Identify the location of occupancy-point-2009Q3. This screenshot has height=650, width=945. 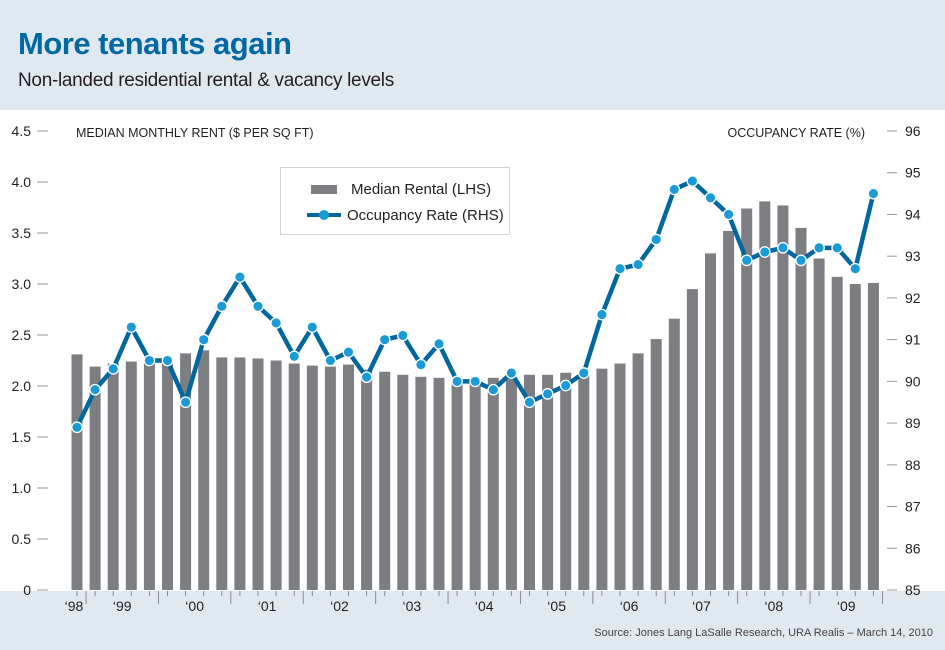
(855, 268).